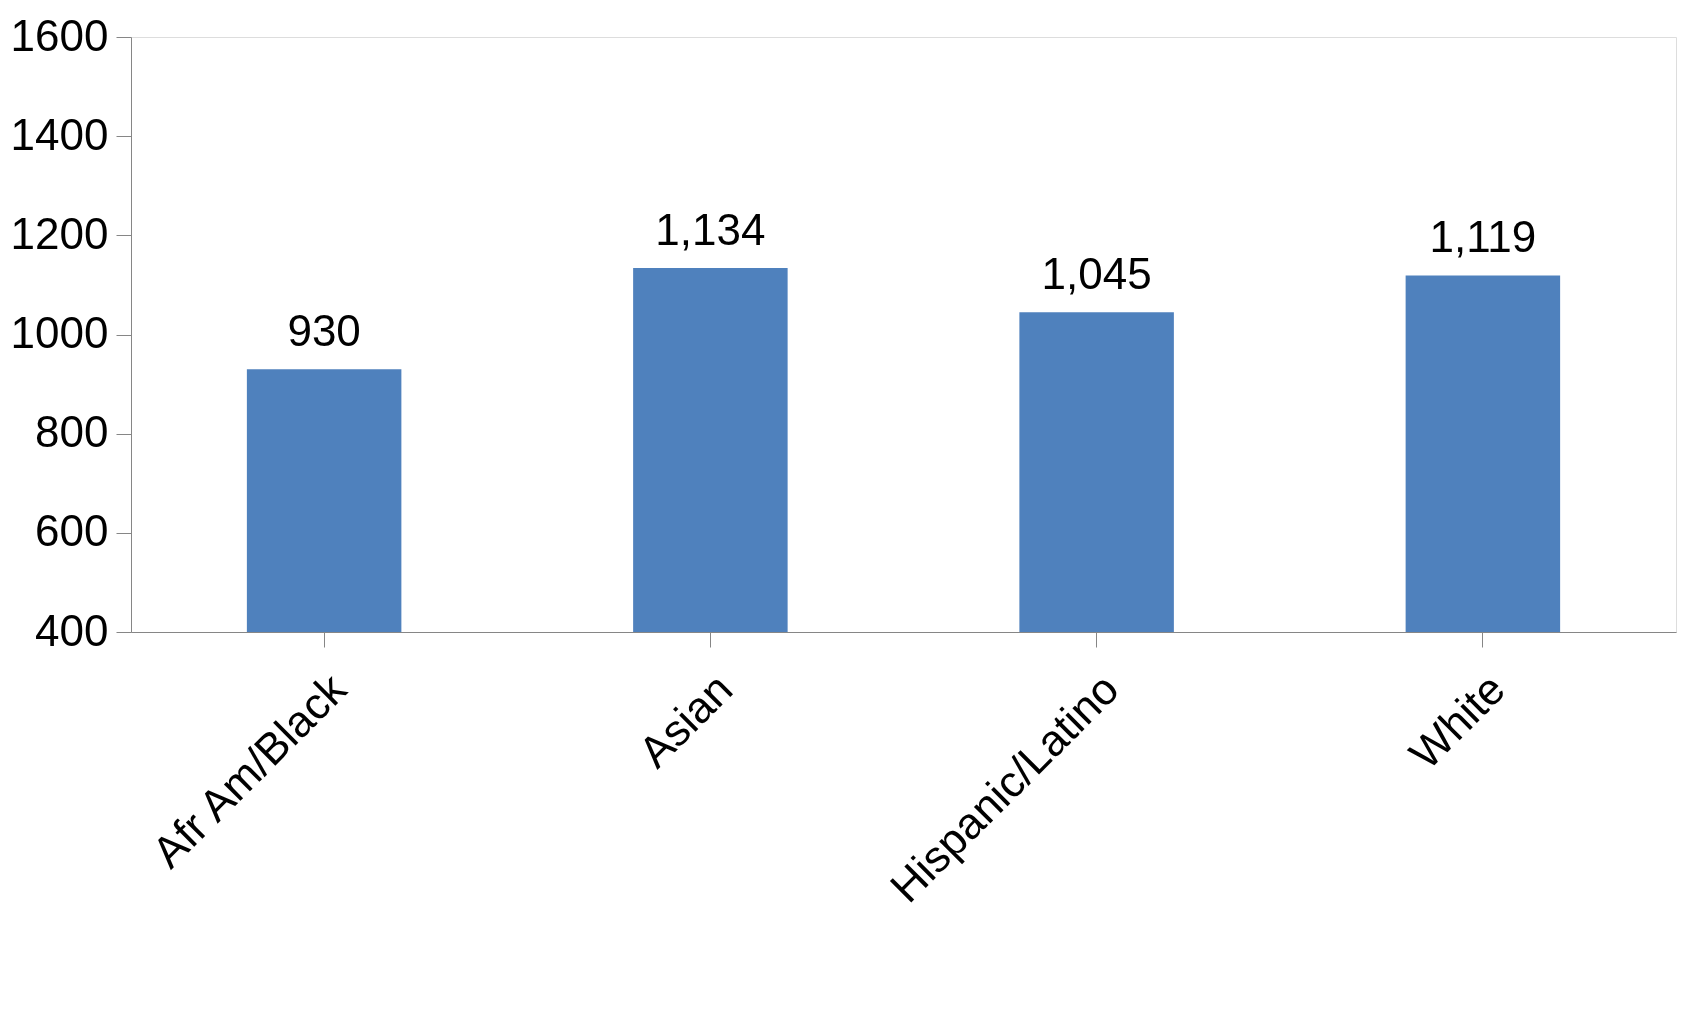  What do you see at coordinates (59, 134) in the screenshot?
I see `y-tick-label: 1400` at bounding box center [59, 134].